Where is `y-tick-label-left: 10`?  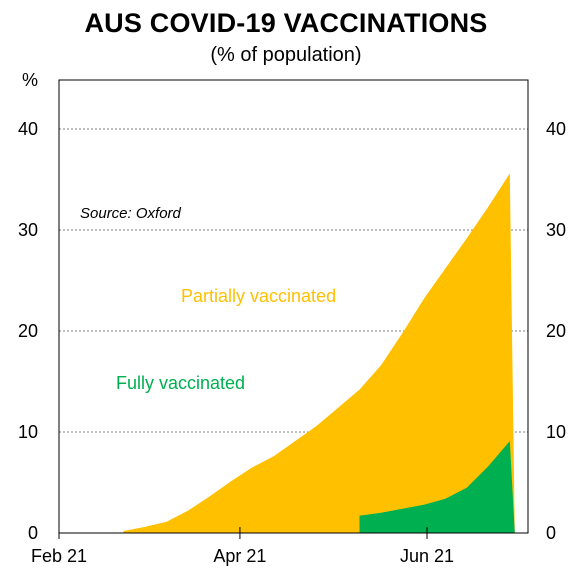
y-tick-label-left: 10 is located at coordinates (28, 432).